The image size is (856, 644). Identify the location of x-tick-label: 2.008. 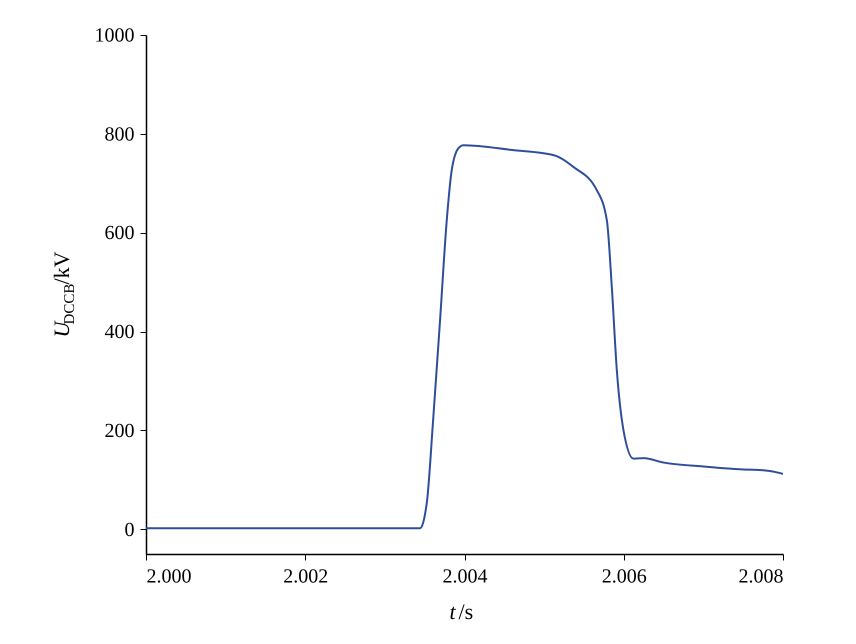
(761, 577).